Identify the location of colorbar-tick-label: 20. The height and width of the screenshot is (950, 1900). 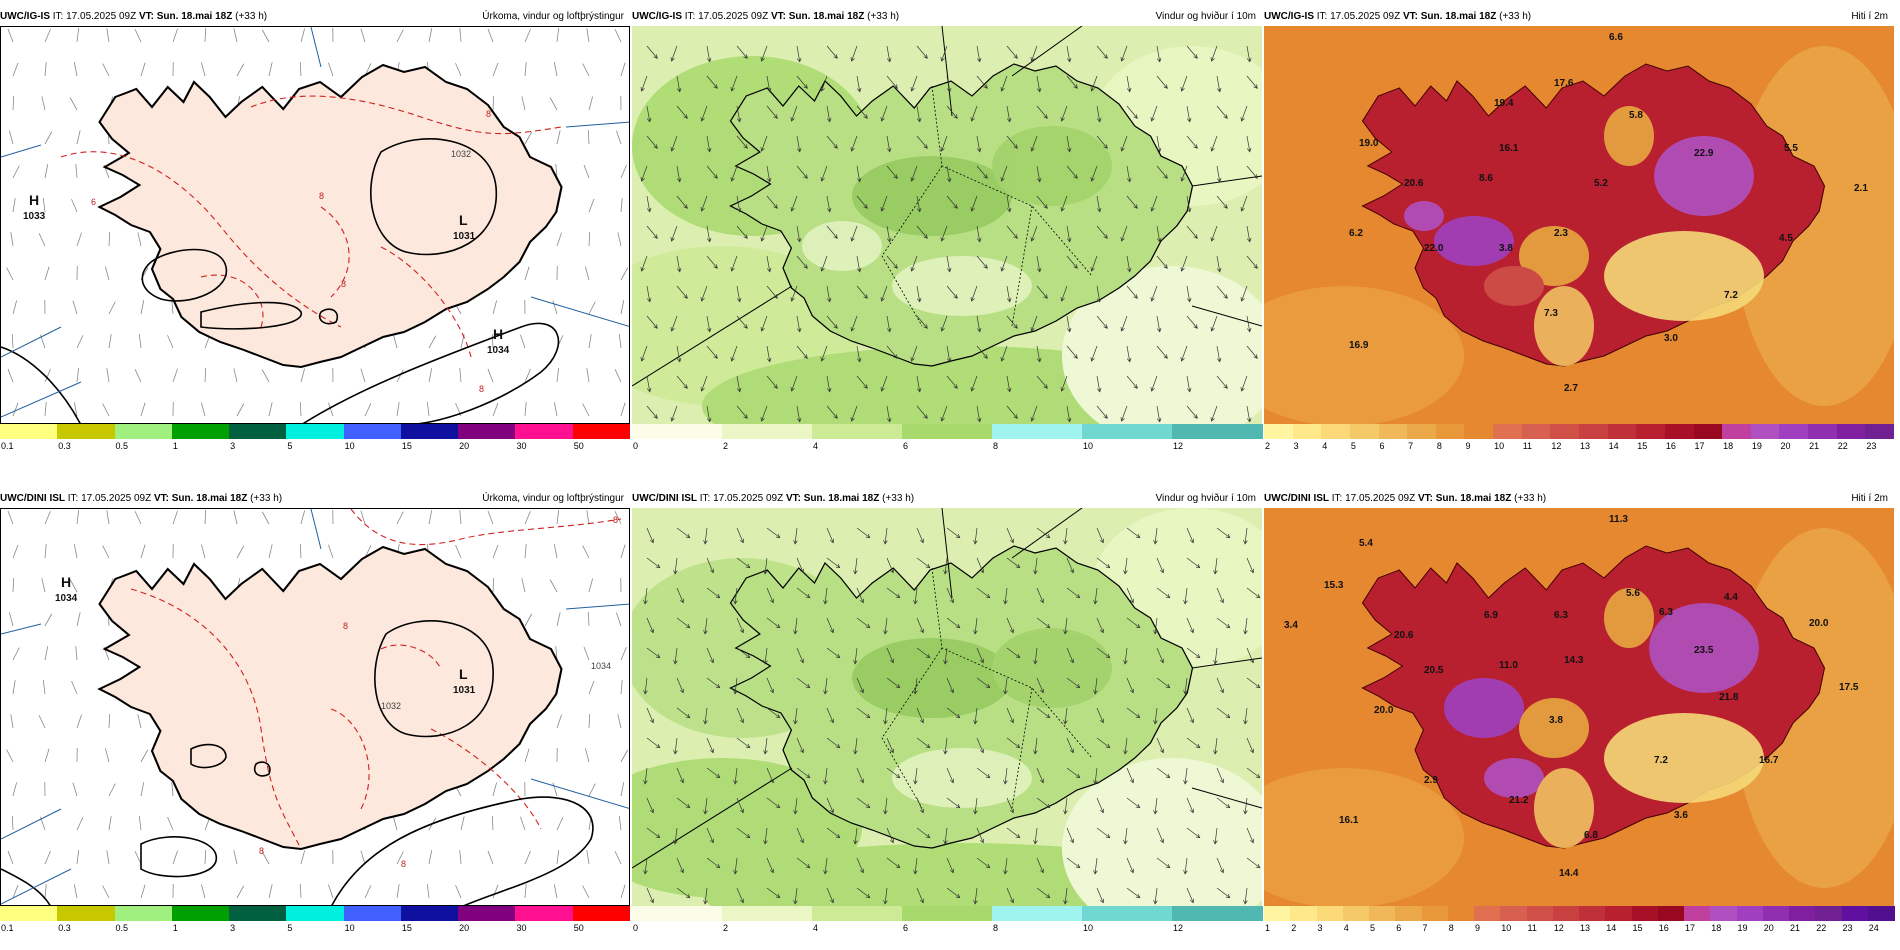
(464, 928).